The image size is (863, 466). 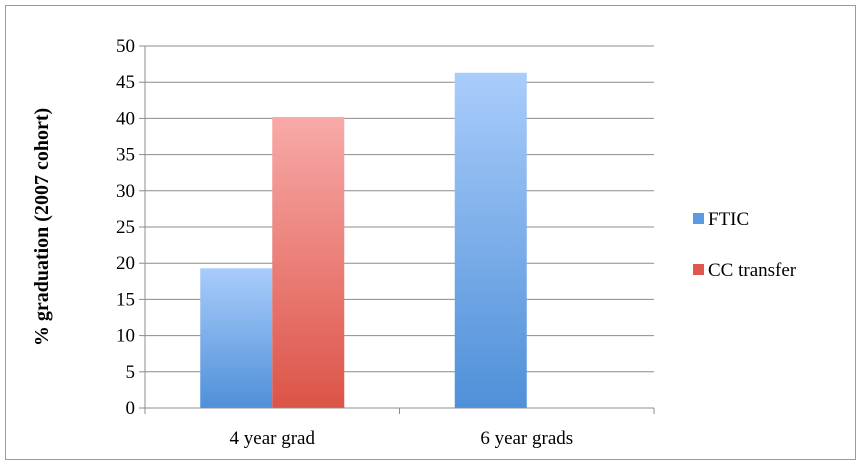 What do you see at coordinates (125, 46) in the screenshot?
I see `y-tick-label: 50` at bounding box center [125, 46].